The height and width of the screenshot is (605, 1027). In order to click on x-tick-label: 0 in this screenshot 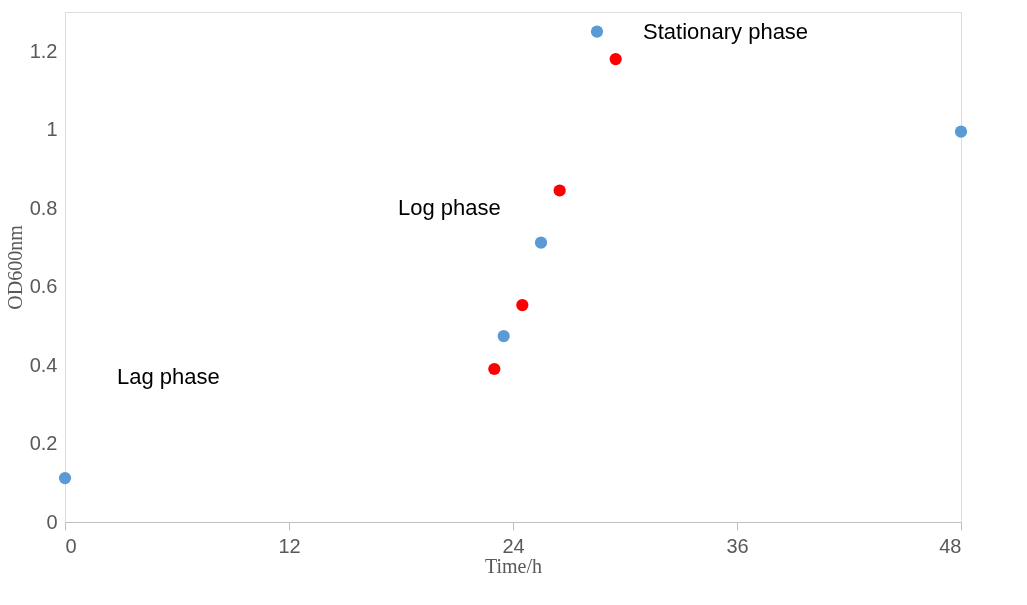, I will do `click(71, 545)`.